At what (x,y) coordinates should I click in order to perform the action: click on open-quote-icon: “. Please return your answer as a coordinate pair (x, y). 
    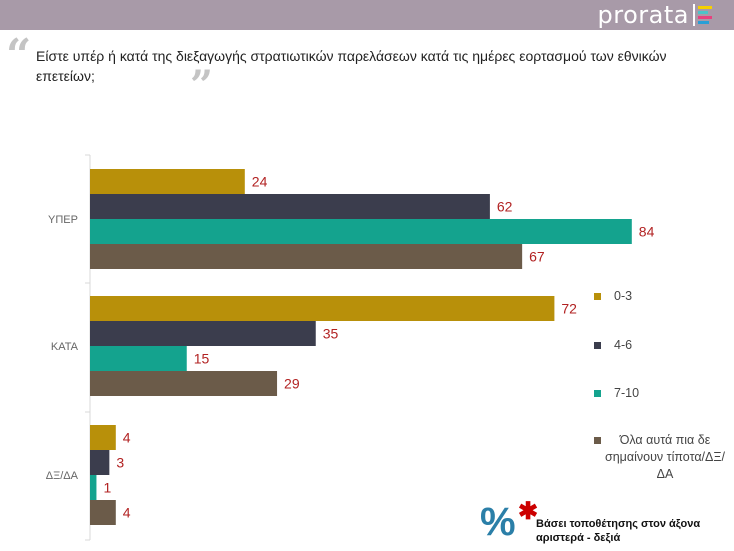
    Looking at the image, I should click on (19, 55).